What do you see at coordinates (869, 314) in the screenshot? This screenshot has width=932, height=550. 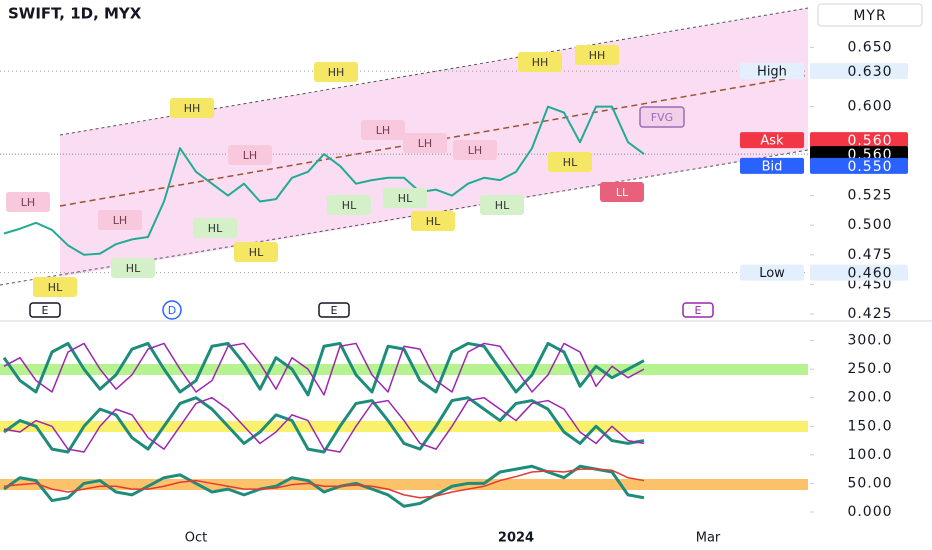 I see `y-tick-label: 0.425` at bounding box center [869, 314].